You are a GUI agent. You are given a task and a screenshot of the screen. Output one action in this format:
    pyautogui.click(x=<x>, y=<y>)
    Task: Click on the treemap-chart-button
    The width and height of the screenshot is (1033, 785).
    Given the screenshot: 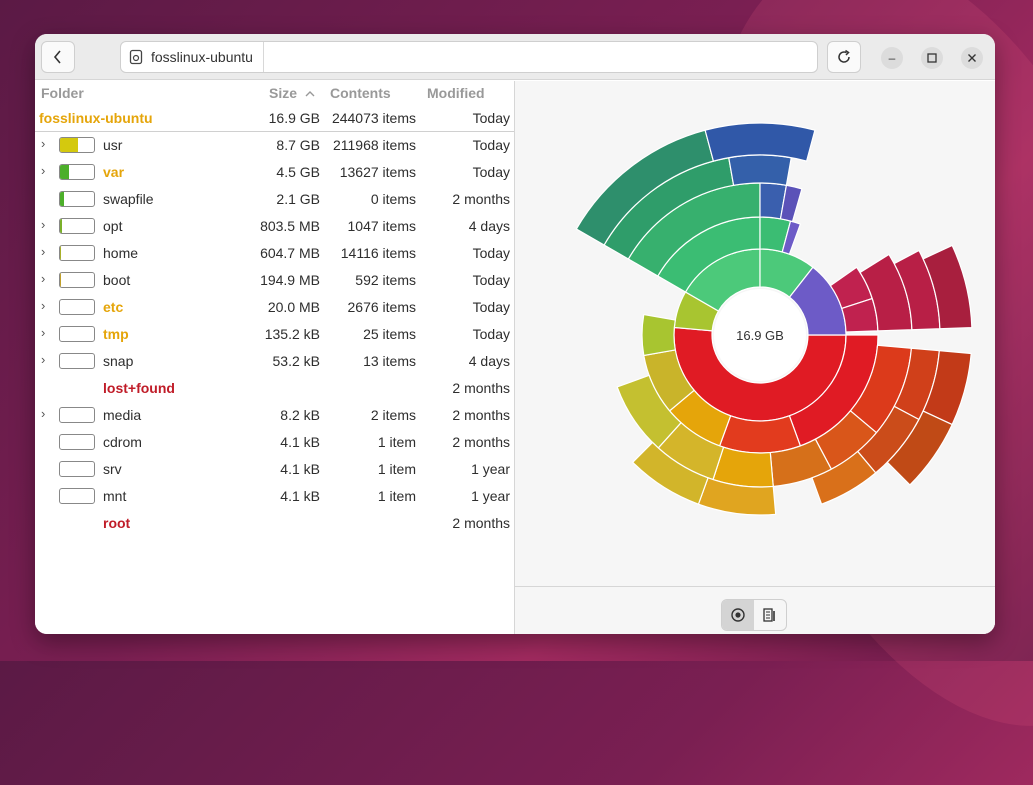 What is the action you would take?
    pyautogui.click(x=770, y=615)
    